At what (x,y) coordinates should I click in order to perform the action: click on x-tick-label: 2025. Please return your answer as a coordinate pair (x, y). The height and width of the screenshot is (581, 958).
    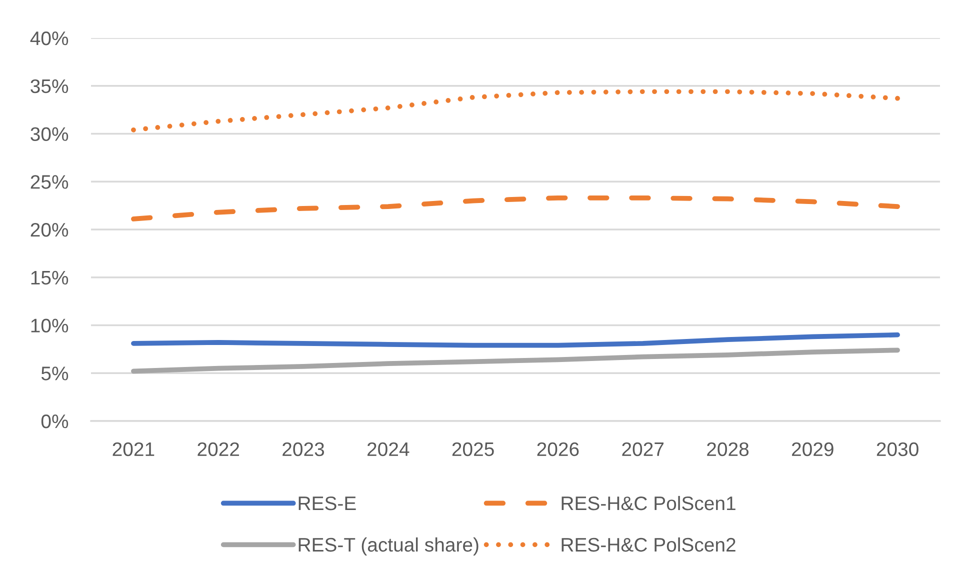
    Looking at the image, I should click on (473, 449).